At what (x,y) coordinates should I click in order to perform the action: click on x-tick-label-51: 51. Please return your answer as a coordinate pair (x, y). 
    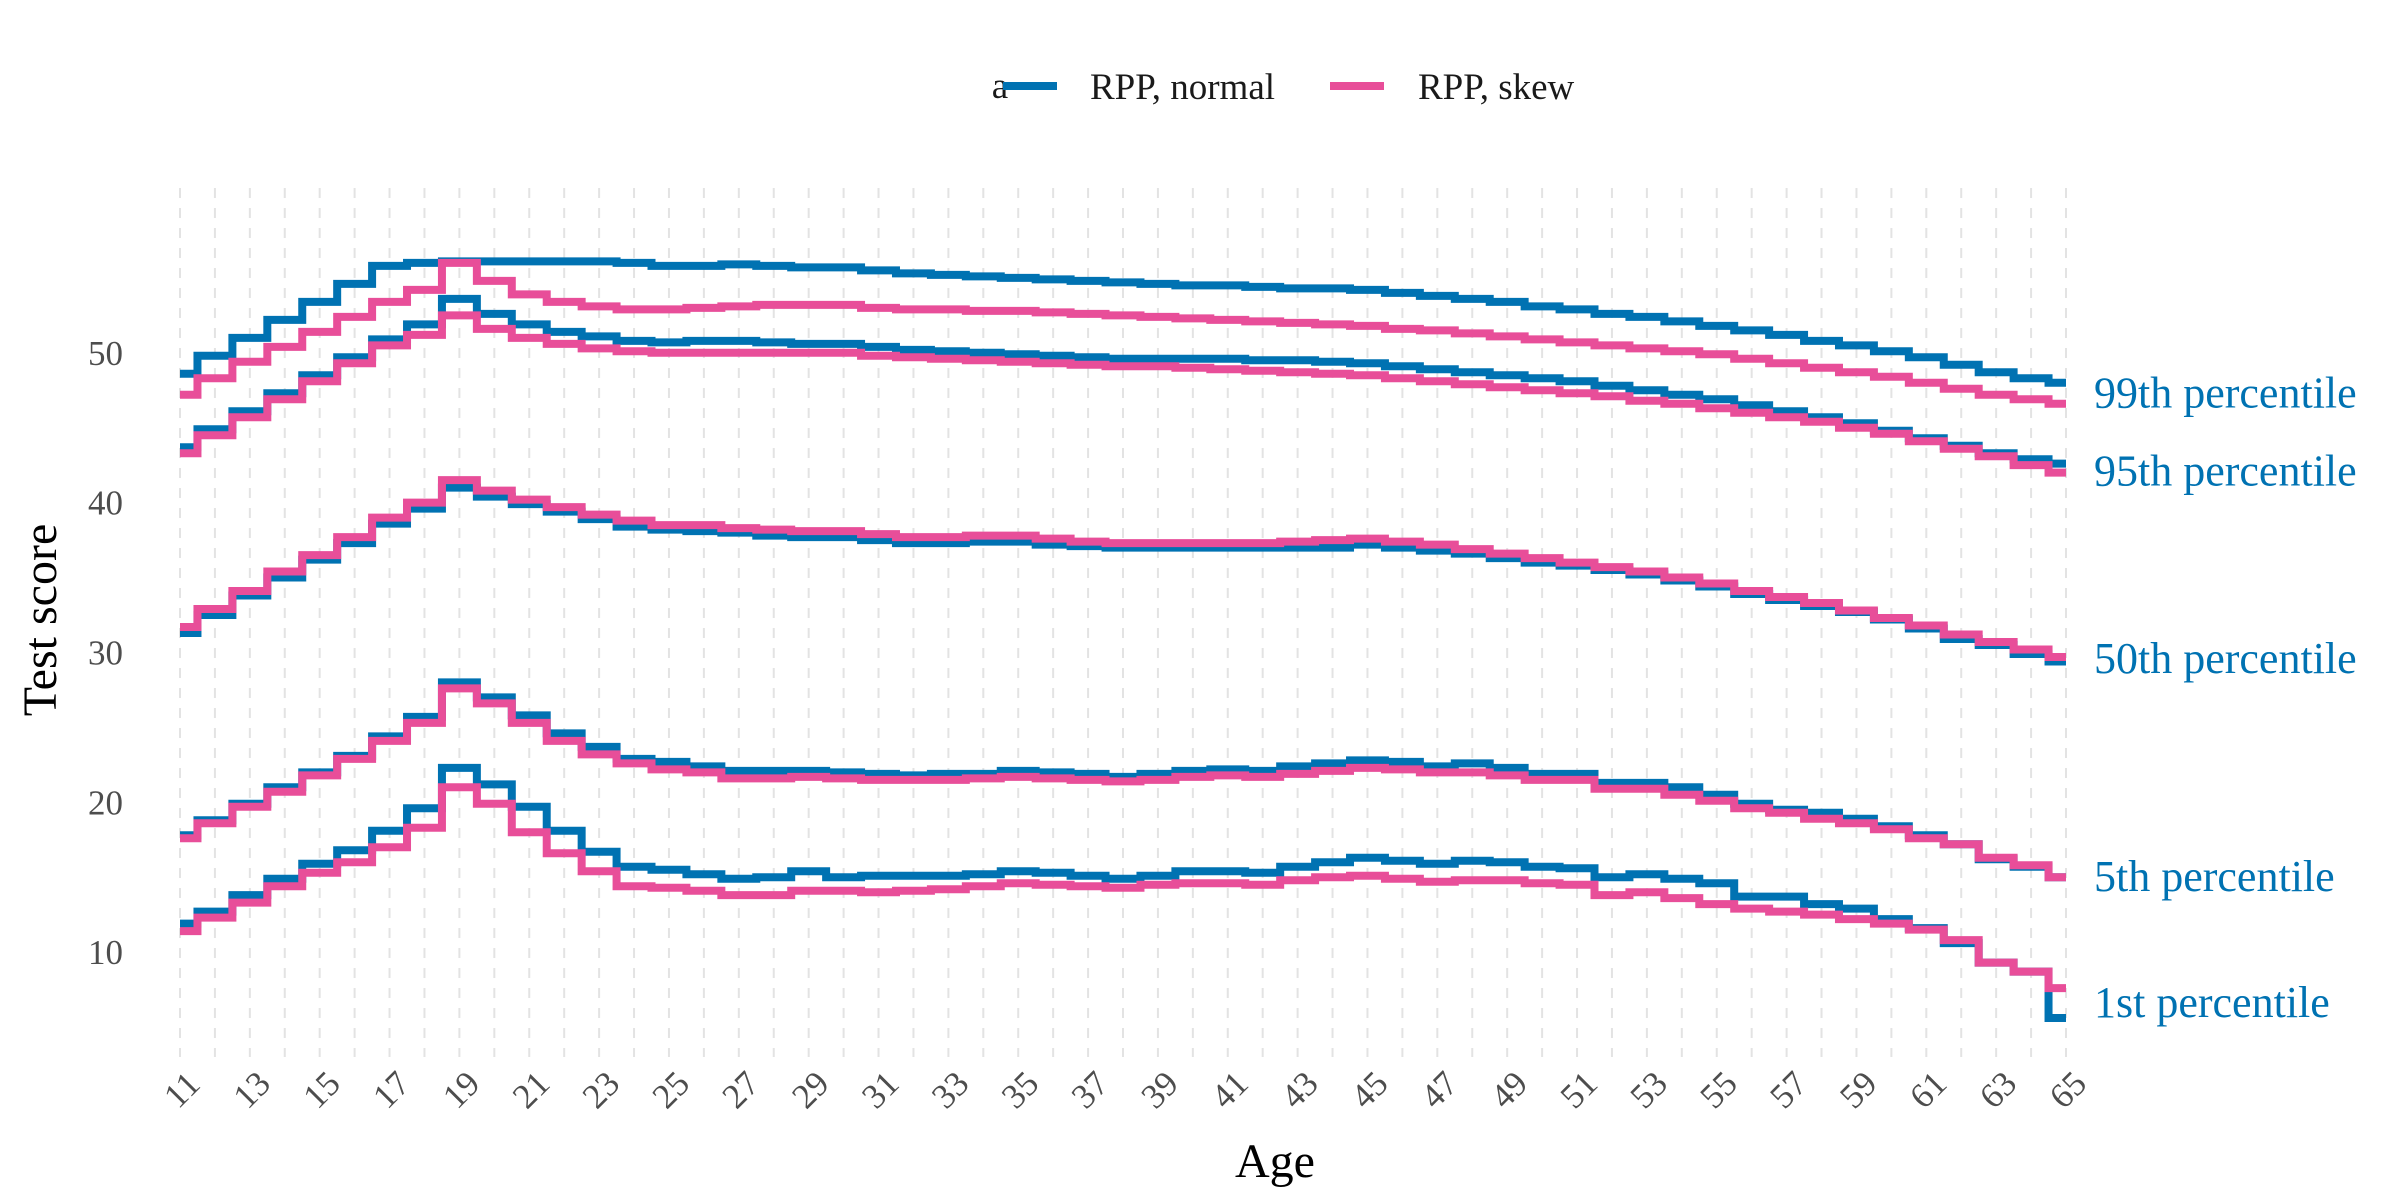
    Looking at the image, I should click on (1579, 1090).